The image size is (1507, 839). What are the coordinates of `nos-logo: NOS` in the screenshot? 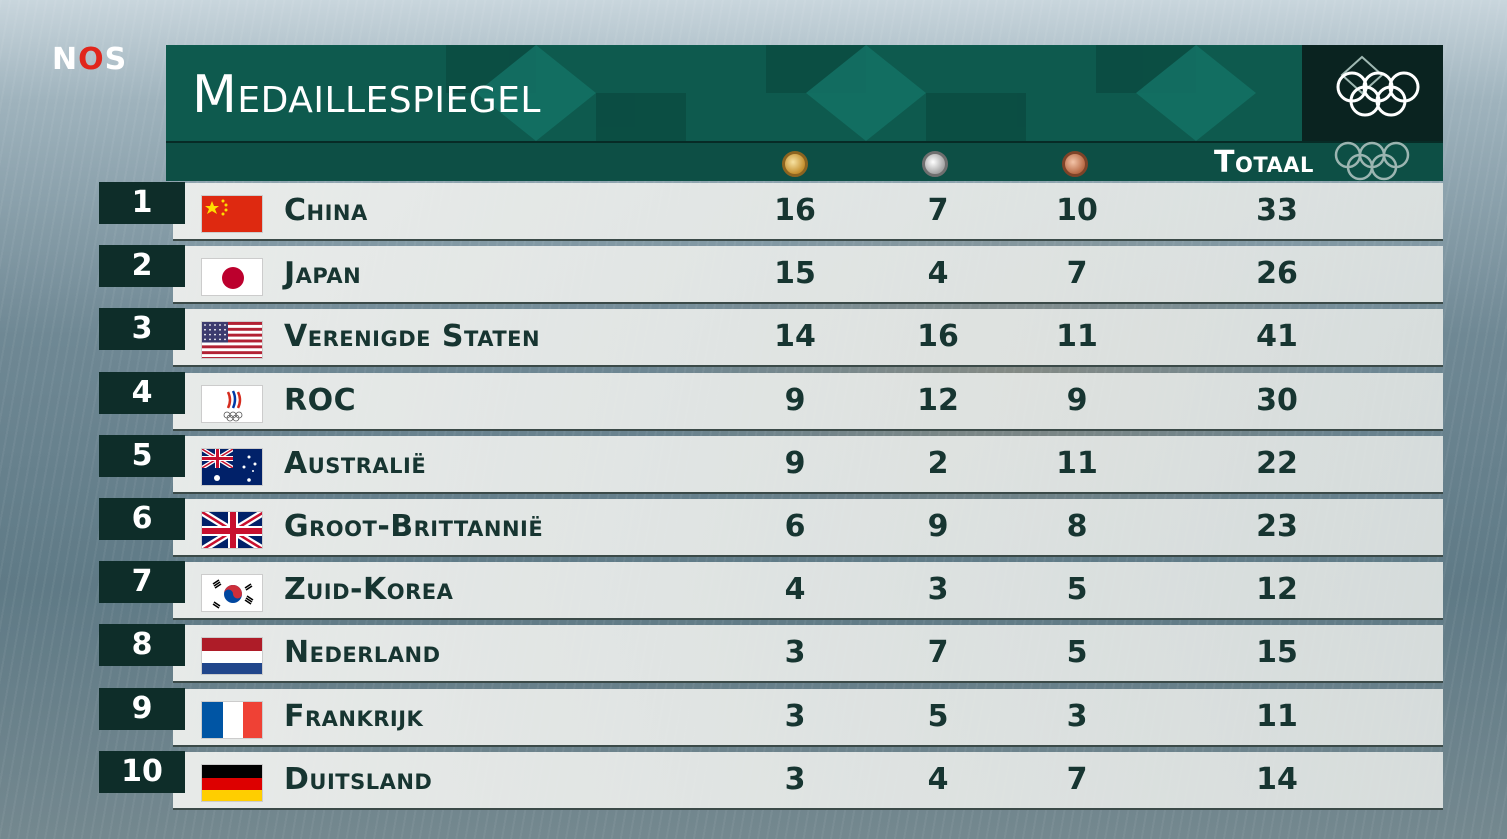 It's located at (90, 59).